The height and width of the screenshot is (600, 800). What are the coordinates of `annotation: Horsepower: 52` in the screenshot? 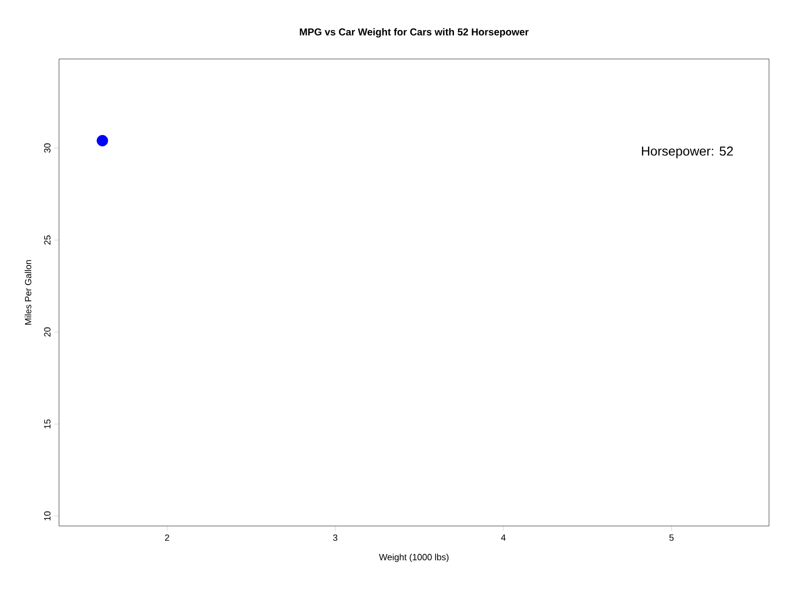 It's located at (687, 152).